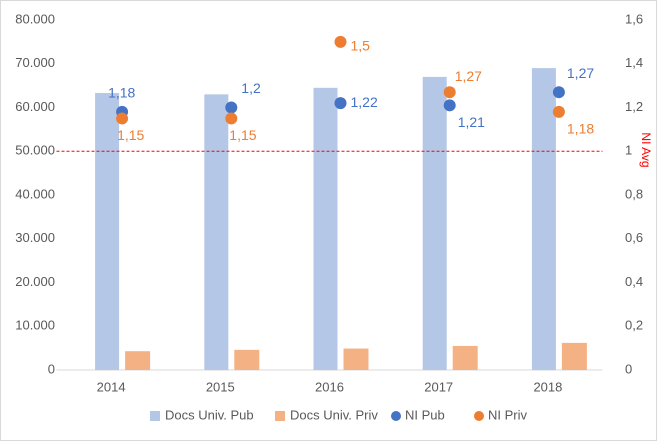 Image resolution: width=657 pixels, height=446 pixels. What do you see at coordinates (220, 386) in the screenshot?
I see `x-tick-label: 2015` at bounding box center [220, 386].